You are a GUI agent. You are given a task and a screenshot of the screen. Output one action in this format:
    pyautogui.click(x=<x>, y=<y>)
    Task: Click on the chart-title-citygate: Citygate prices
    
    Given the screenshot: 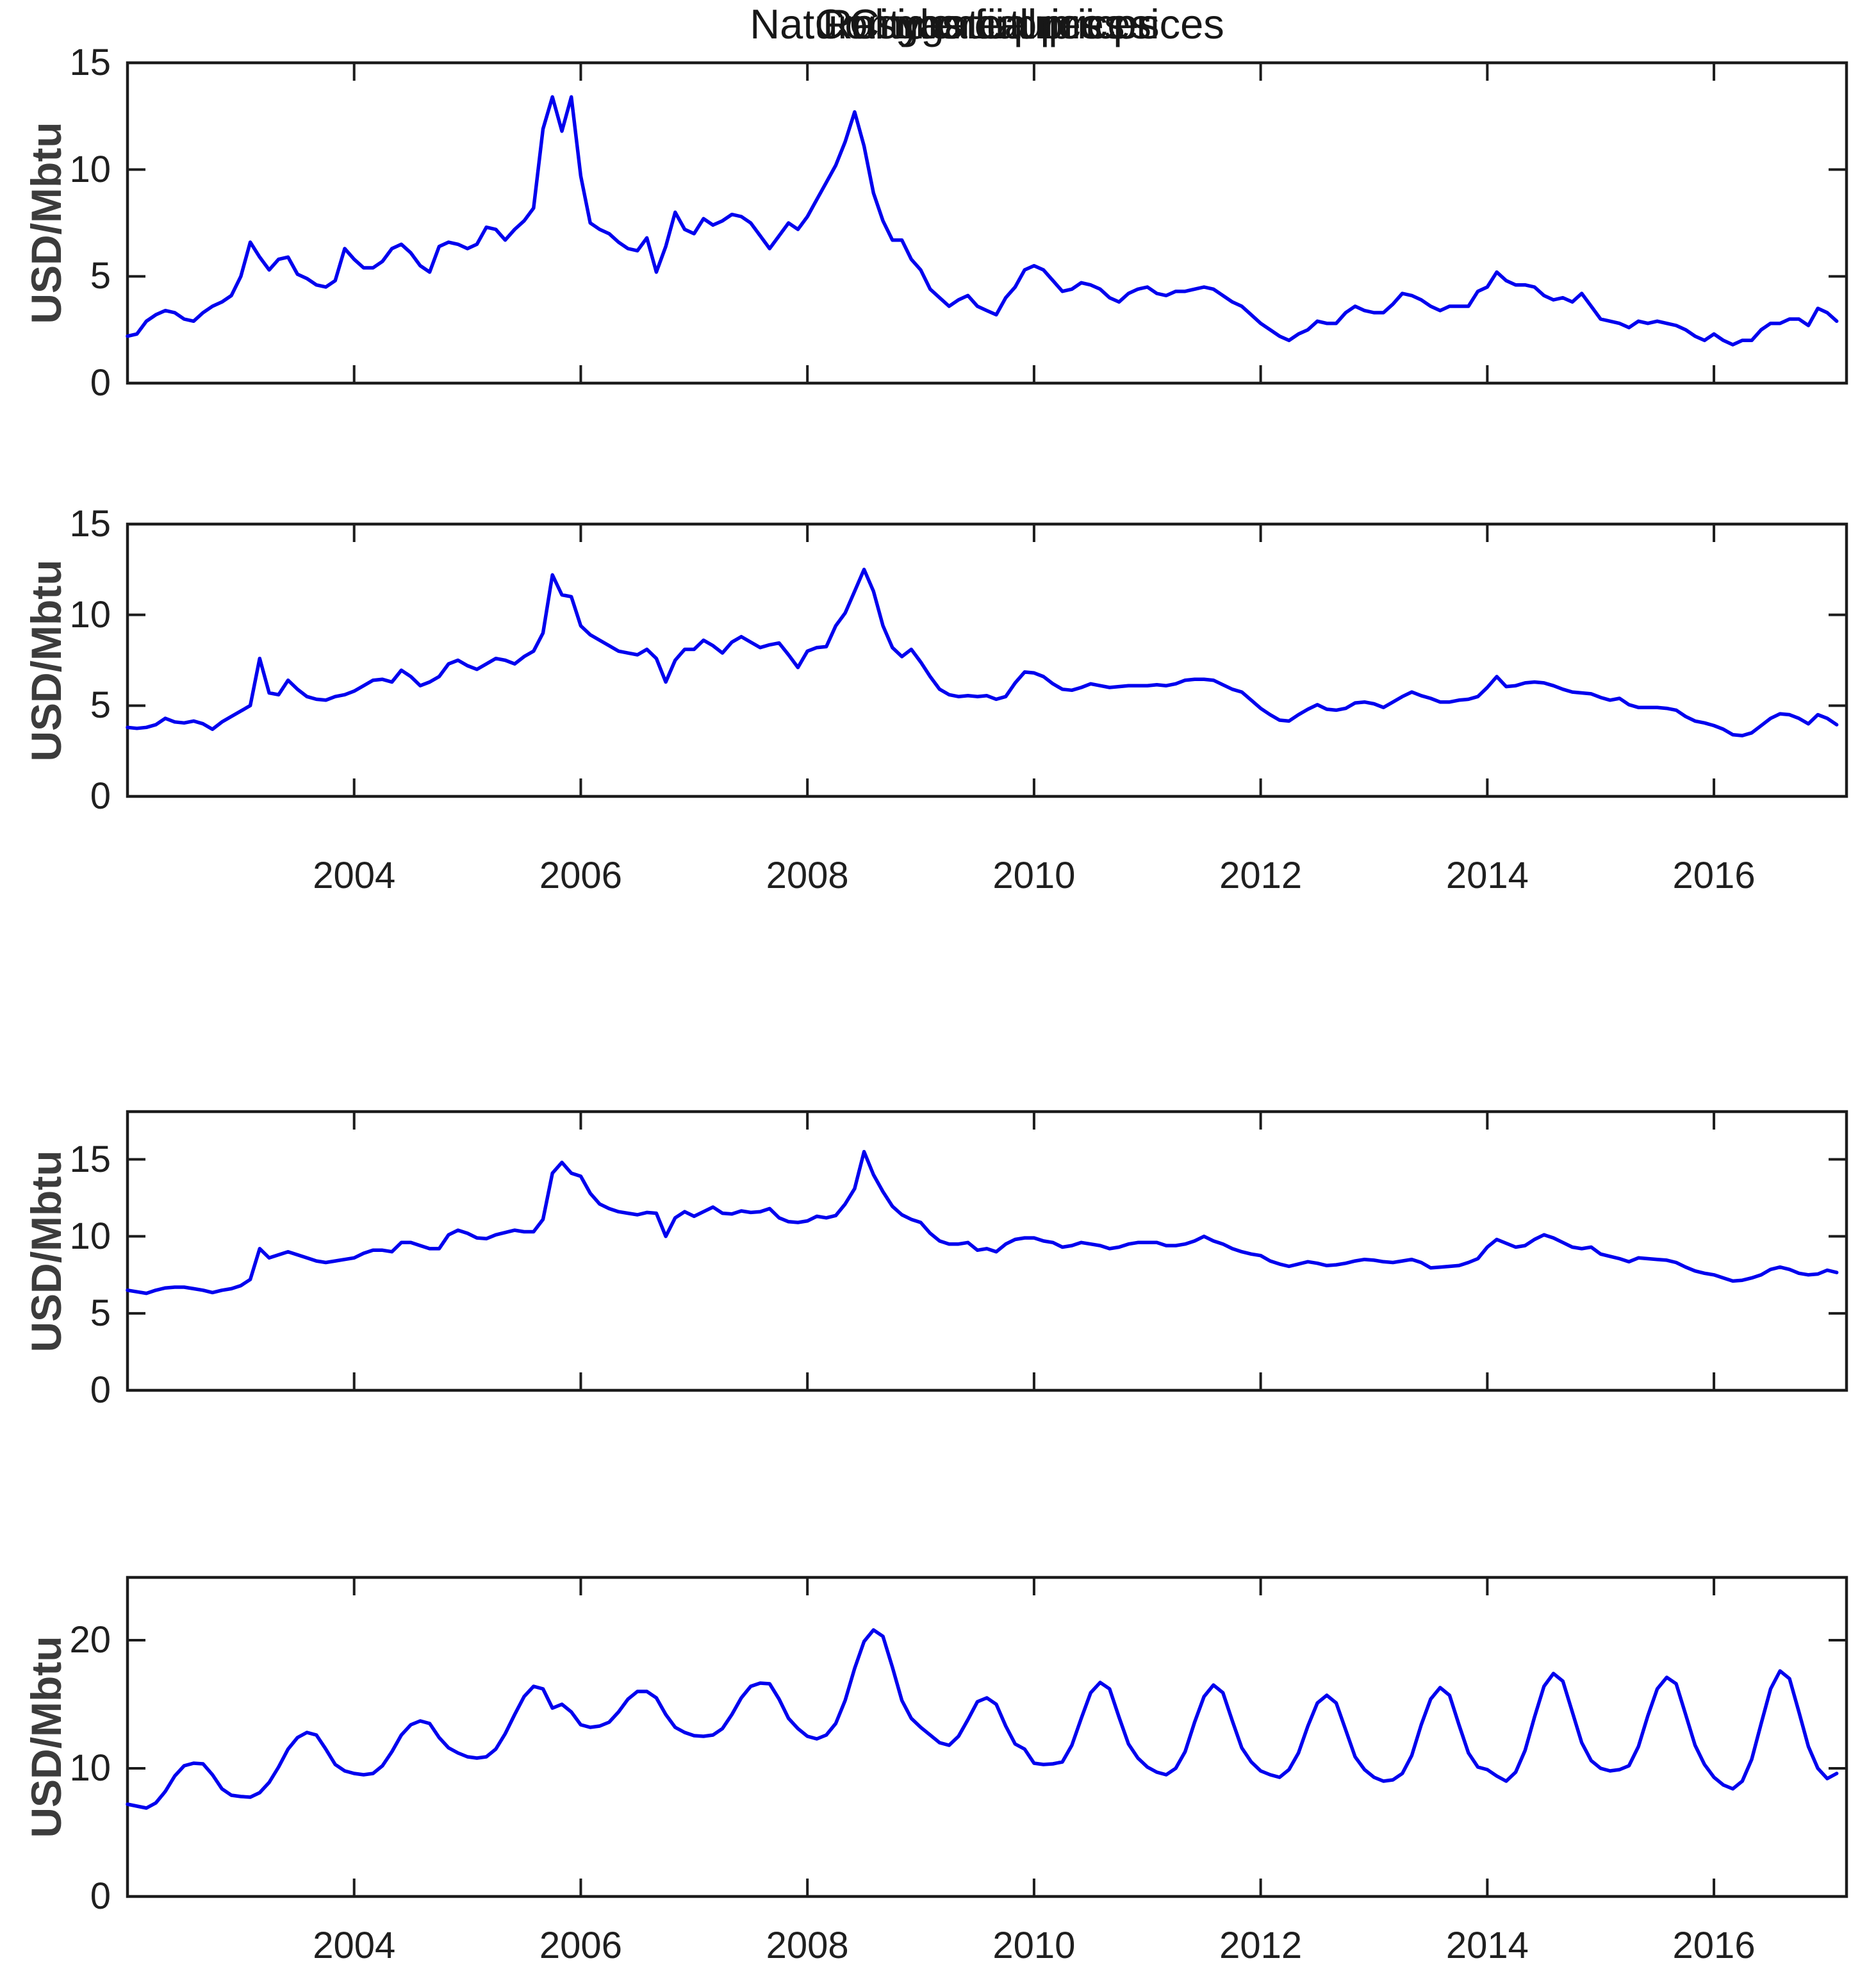 What is the action you would take?
    pyautogui.click(x=987, y=24)
    